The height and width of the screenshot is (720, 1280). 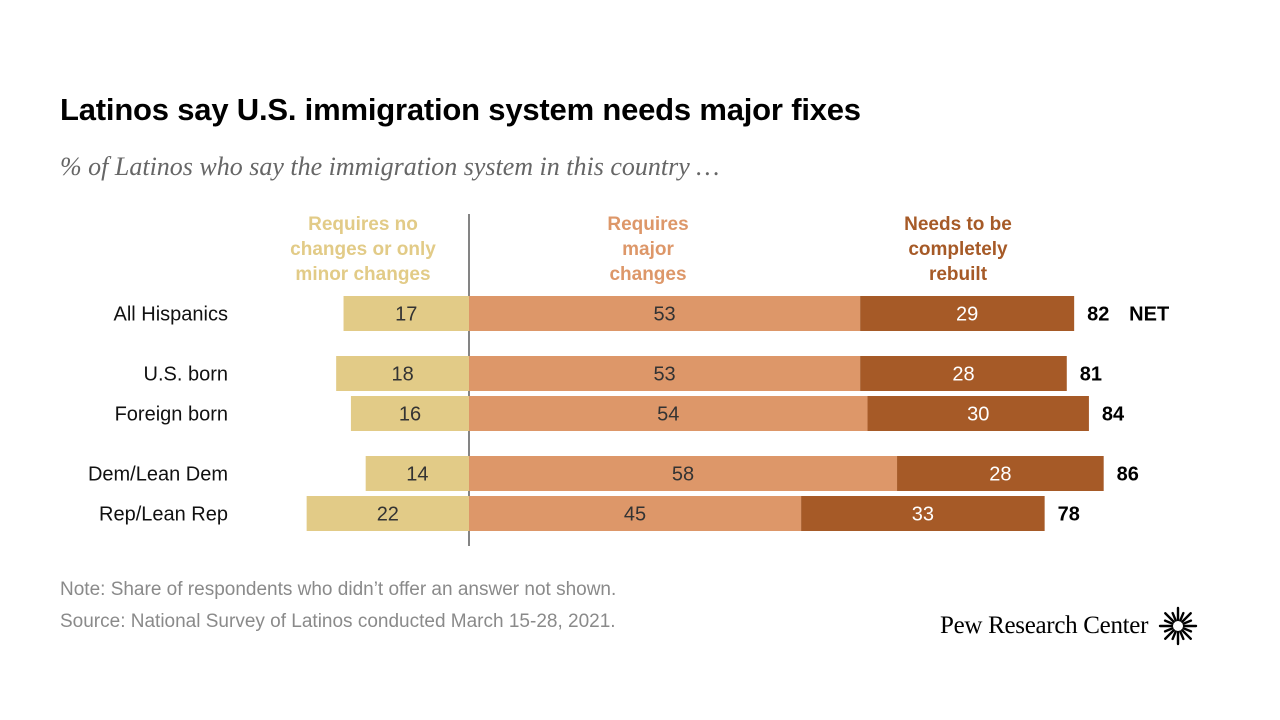 What do you see at coordinates (363, 224) in the screenshot?
I see `series-header-0-line-0: Requires no` at bounding box center [363, 224].